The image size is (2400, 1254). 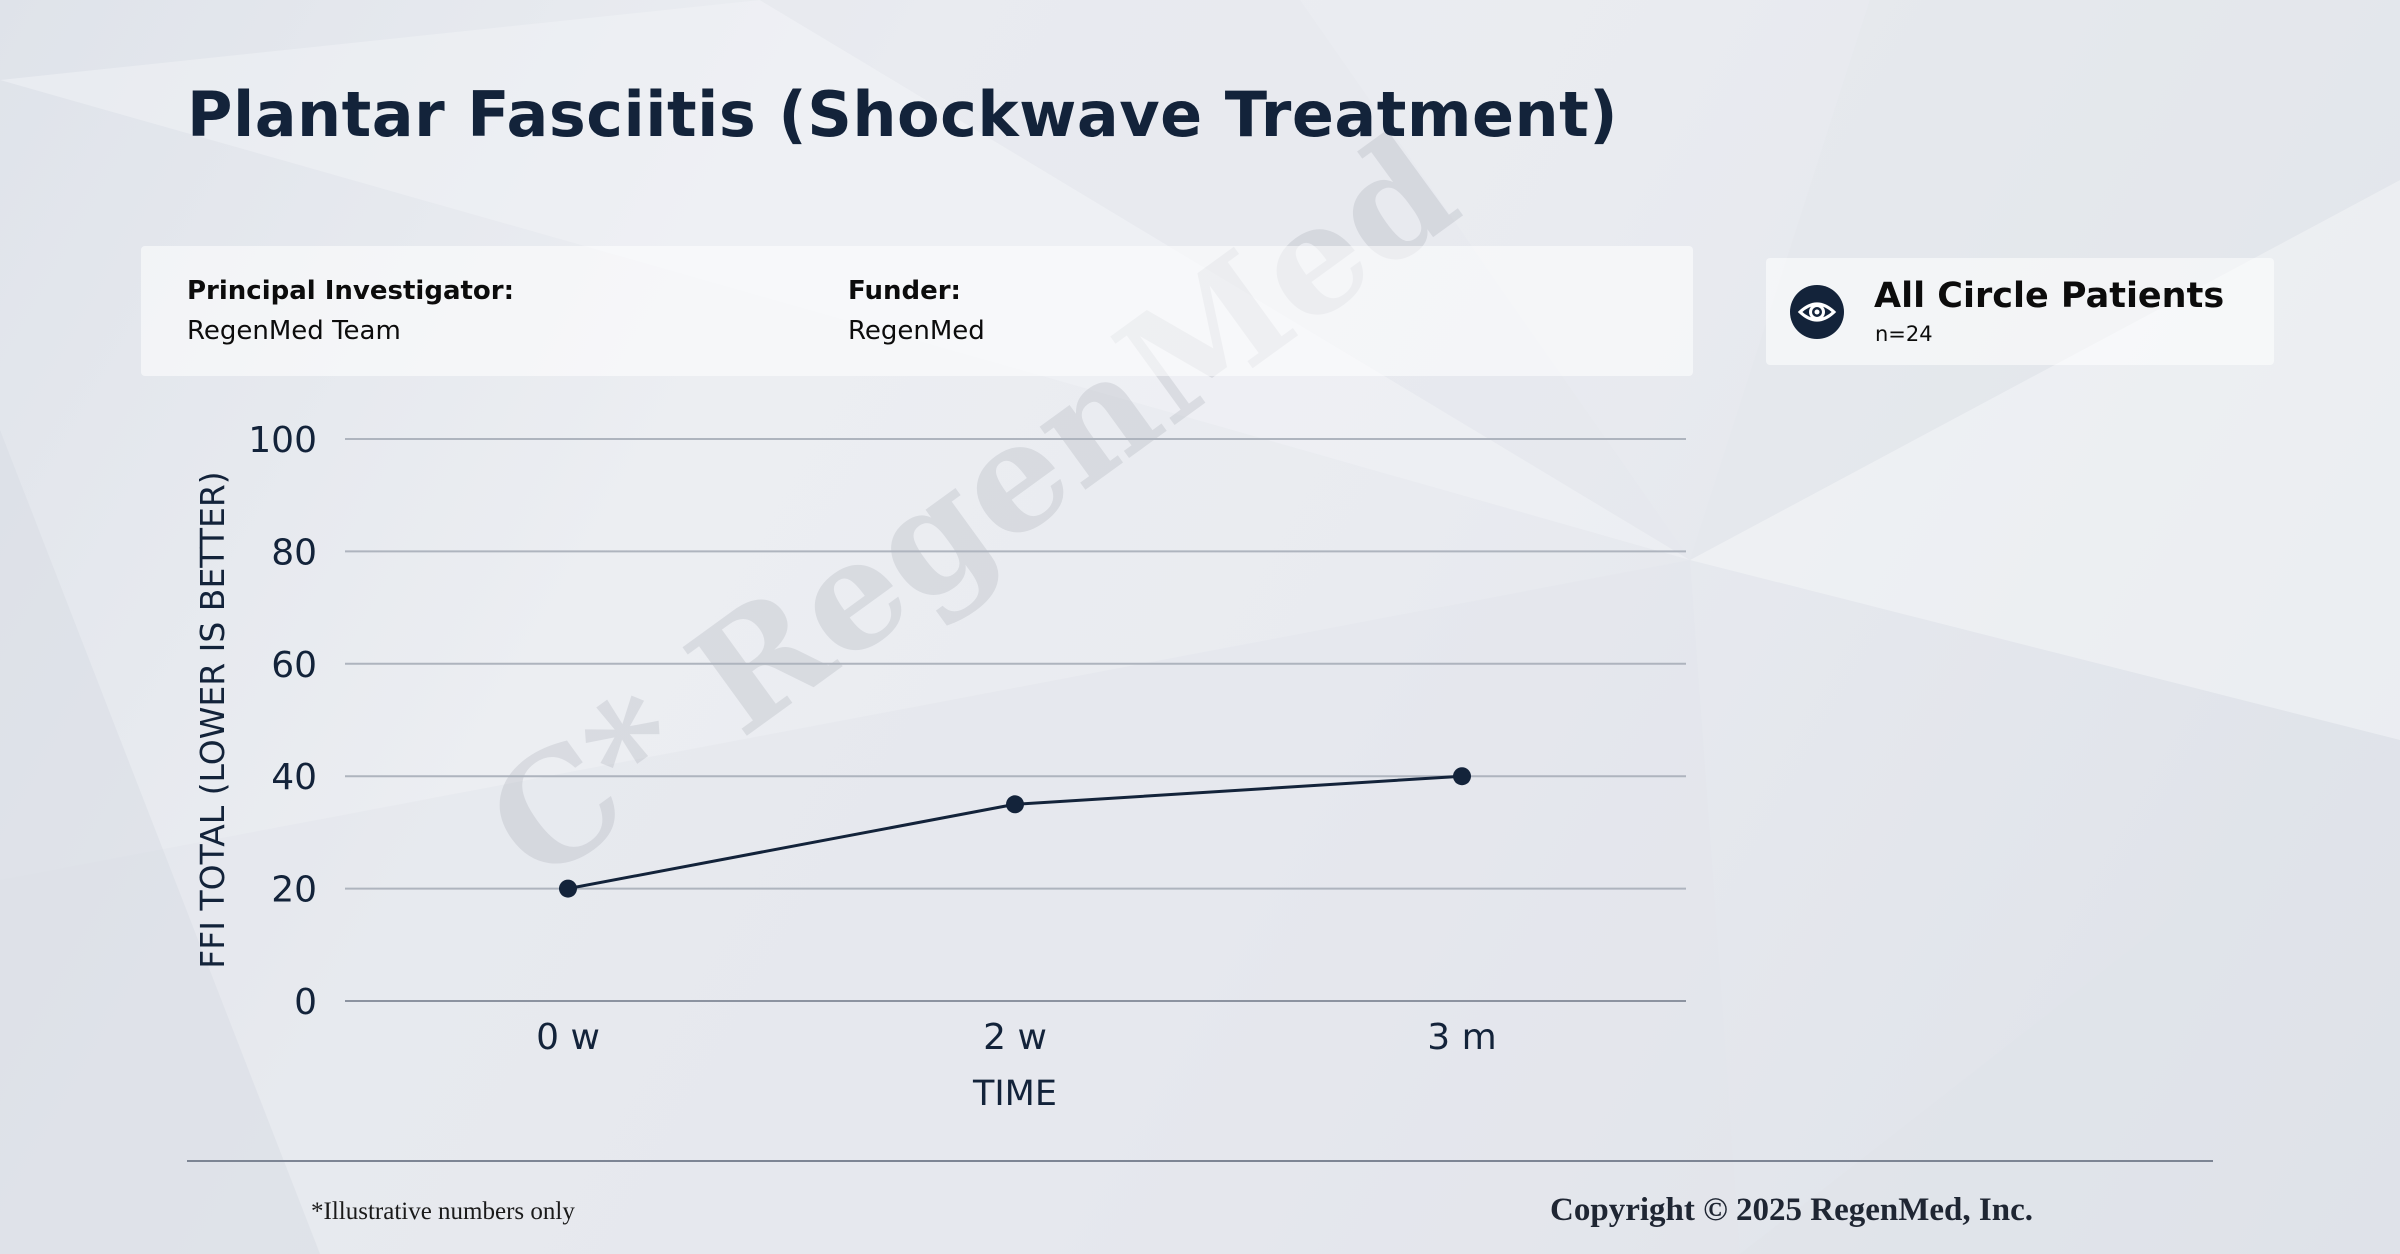 What do you see at coordinates (1791, 1210) in the screenshot?
I see `copyright: Copyright © 2025 RegenMed, Inc.` at bounding box center [1791, 1210].